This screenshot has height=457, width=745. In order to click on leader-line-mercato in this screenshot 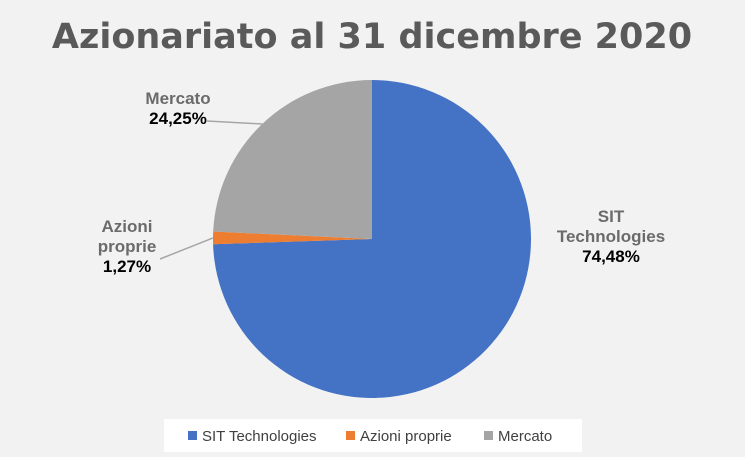, I will do `click(234, 122)`.